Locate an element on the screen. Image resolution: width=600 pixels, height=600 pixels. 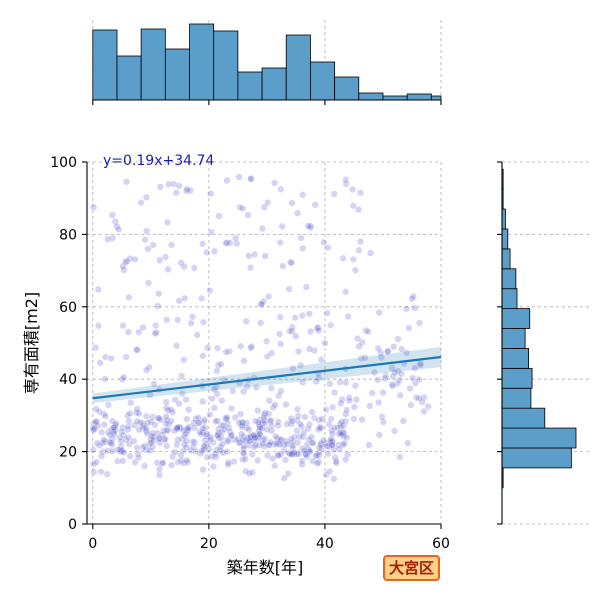
x-tick-label: 40 is located at coordinates (325, 544).